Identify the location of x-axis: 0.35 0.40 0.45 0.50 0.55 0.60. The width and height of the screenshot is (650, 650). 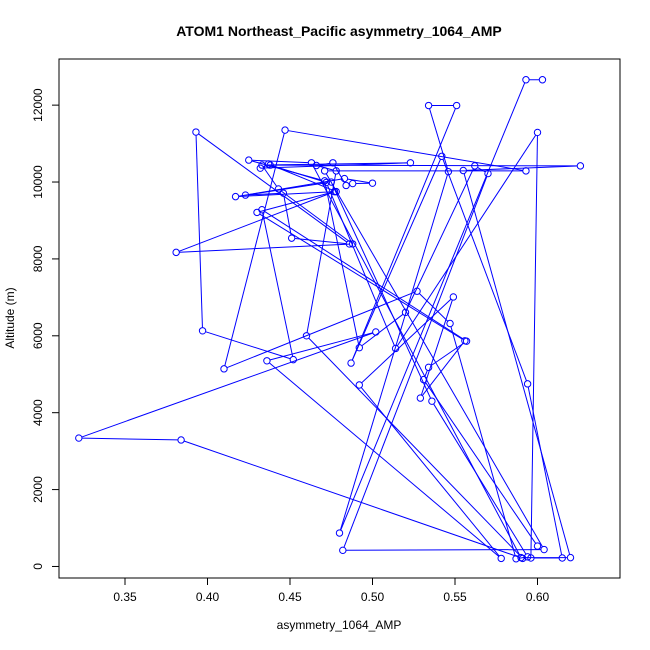
(331, 590).